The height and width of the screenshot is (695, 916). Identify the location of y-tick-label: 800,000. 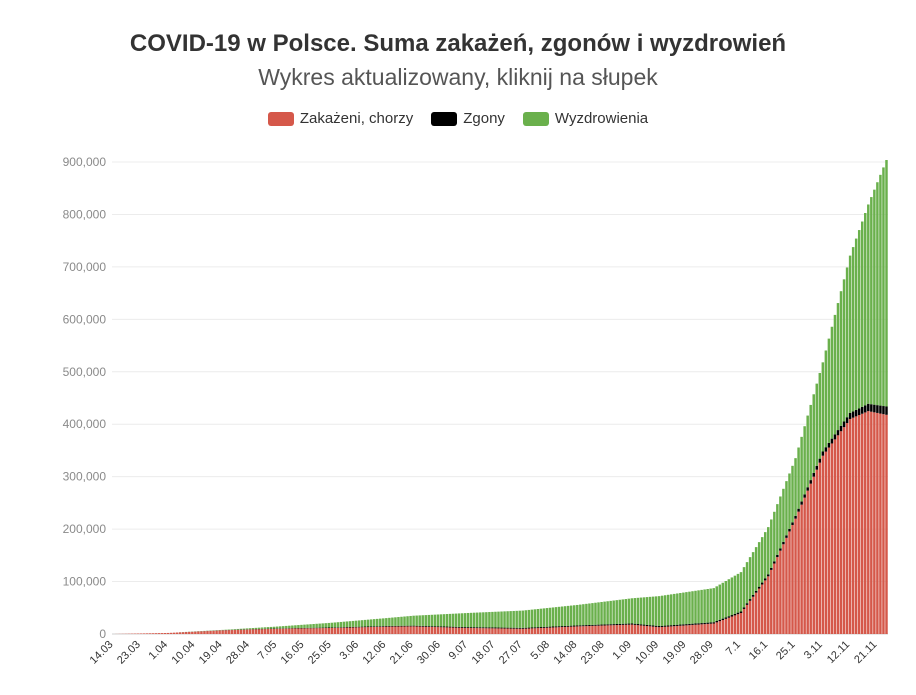
(85, 214).